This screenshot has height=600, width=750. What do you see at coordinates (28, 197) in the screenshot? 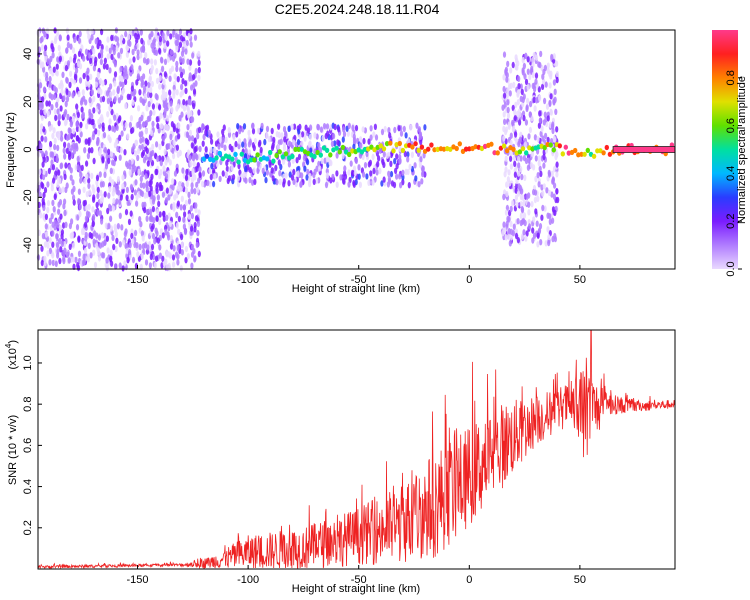
I see `spectrogram-y-tick-label: -20` at bounding box center [28, 197].